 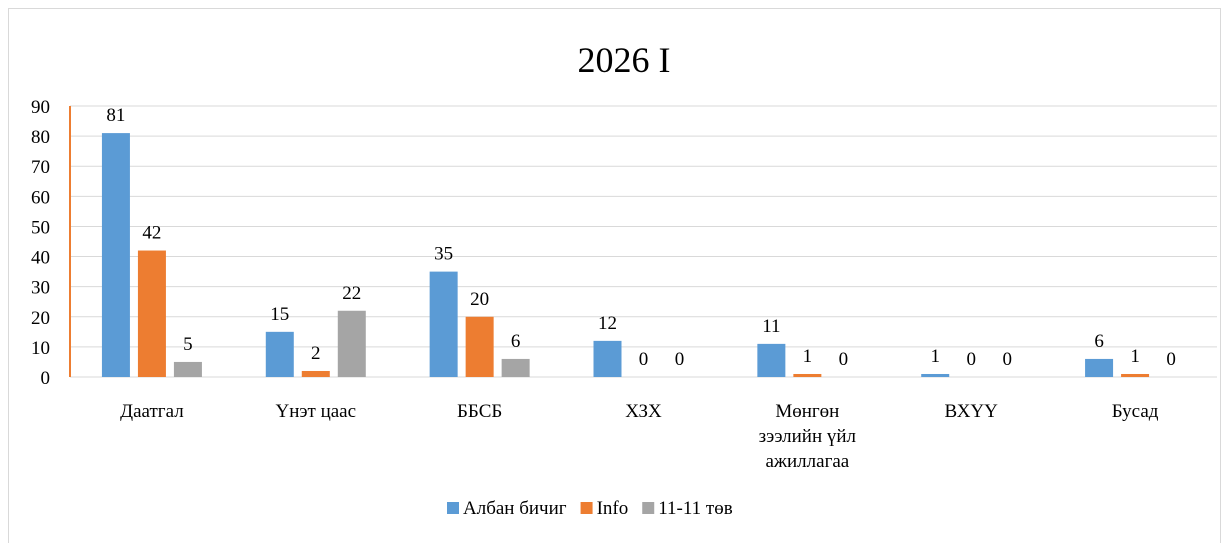 I want to click on data-label: 20, so click(x=479, y=299).